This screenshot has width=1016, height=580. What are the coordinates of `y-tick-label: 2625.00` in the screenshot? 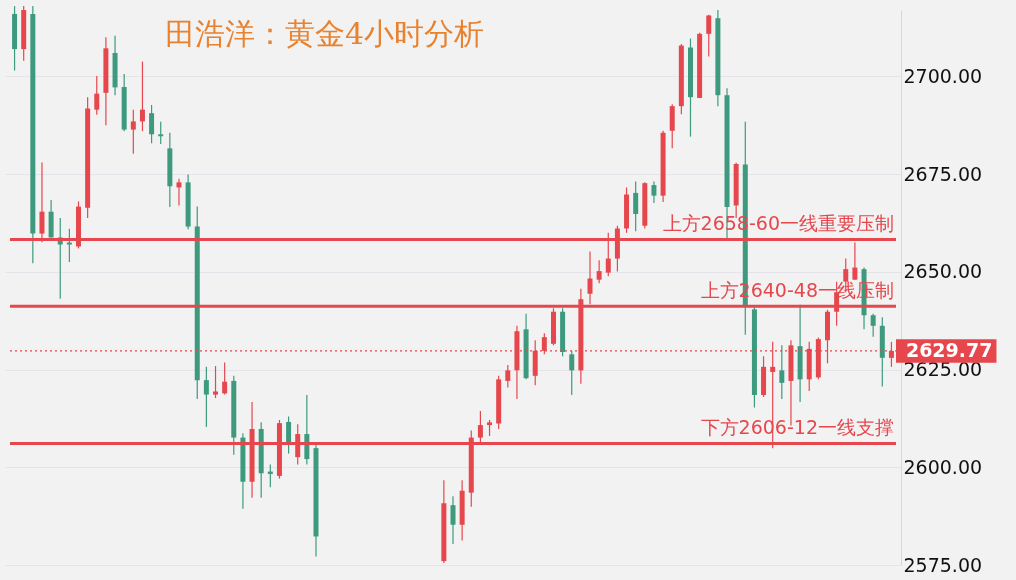 It's located at (943, 369).